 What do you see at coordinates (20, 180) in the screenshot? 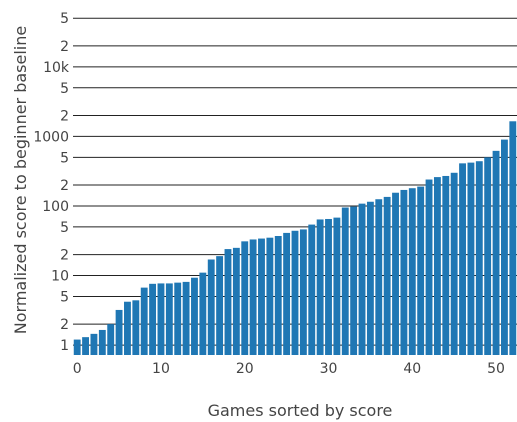
I see `y-axis-title: Normalized score to beginner baseline` at bounding box center [20, 180].